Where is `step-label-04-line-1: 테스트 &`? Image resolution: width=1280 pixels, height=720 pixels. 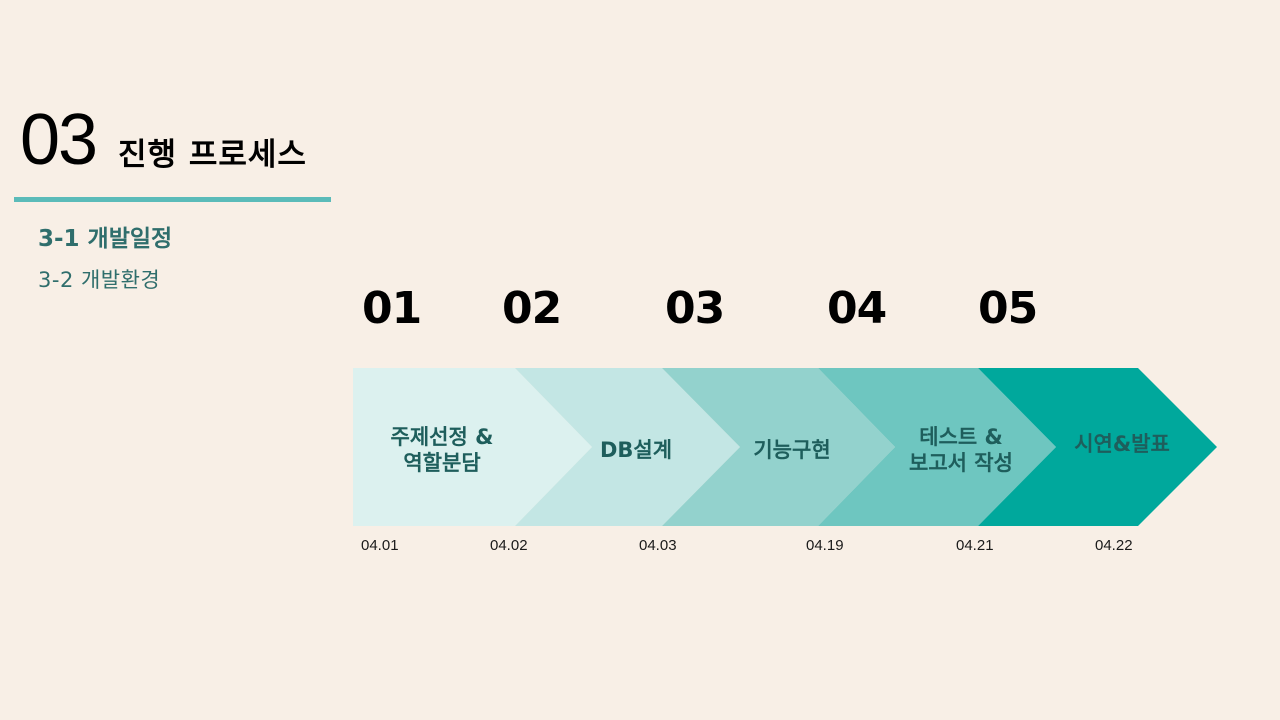
step-label-04-line-1: 테스트 & is located at coordinates (961, 436).